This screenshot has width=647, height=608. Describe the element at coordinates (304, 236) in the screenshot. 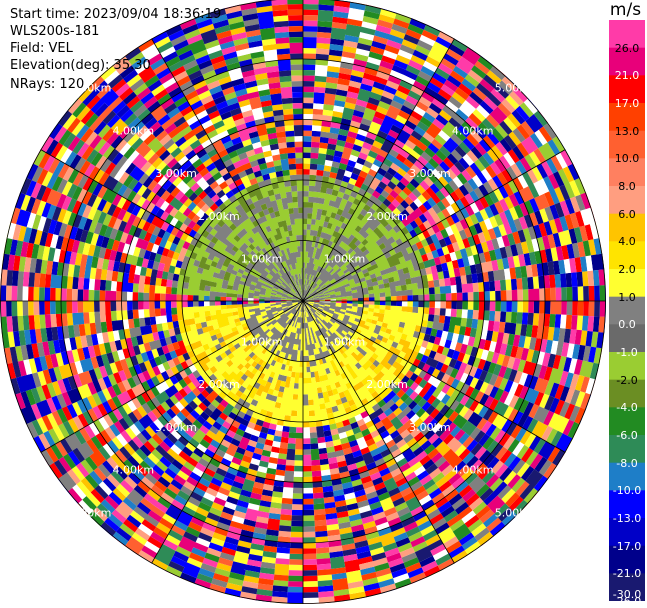

I see `gate-group` at that location.